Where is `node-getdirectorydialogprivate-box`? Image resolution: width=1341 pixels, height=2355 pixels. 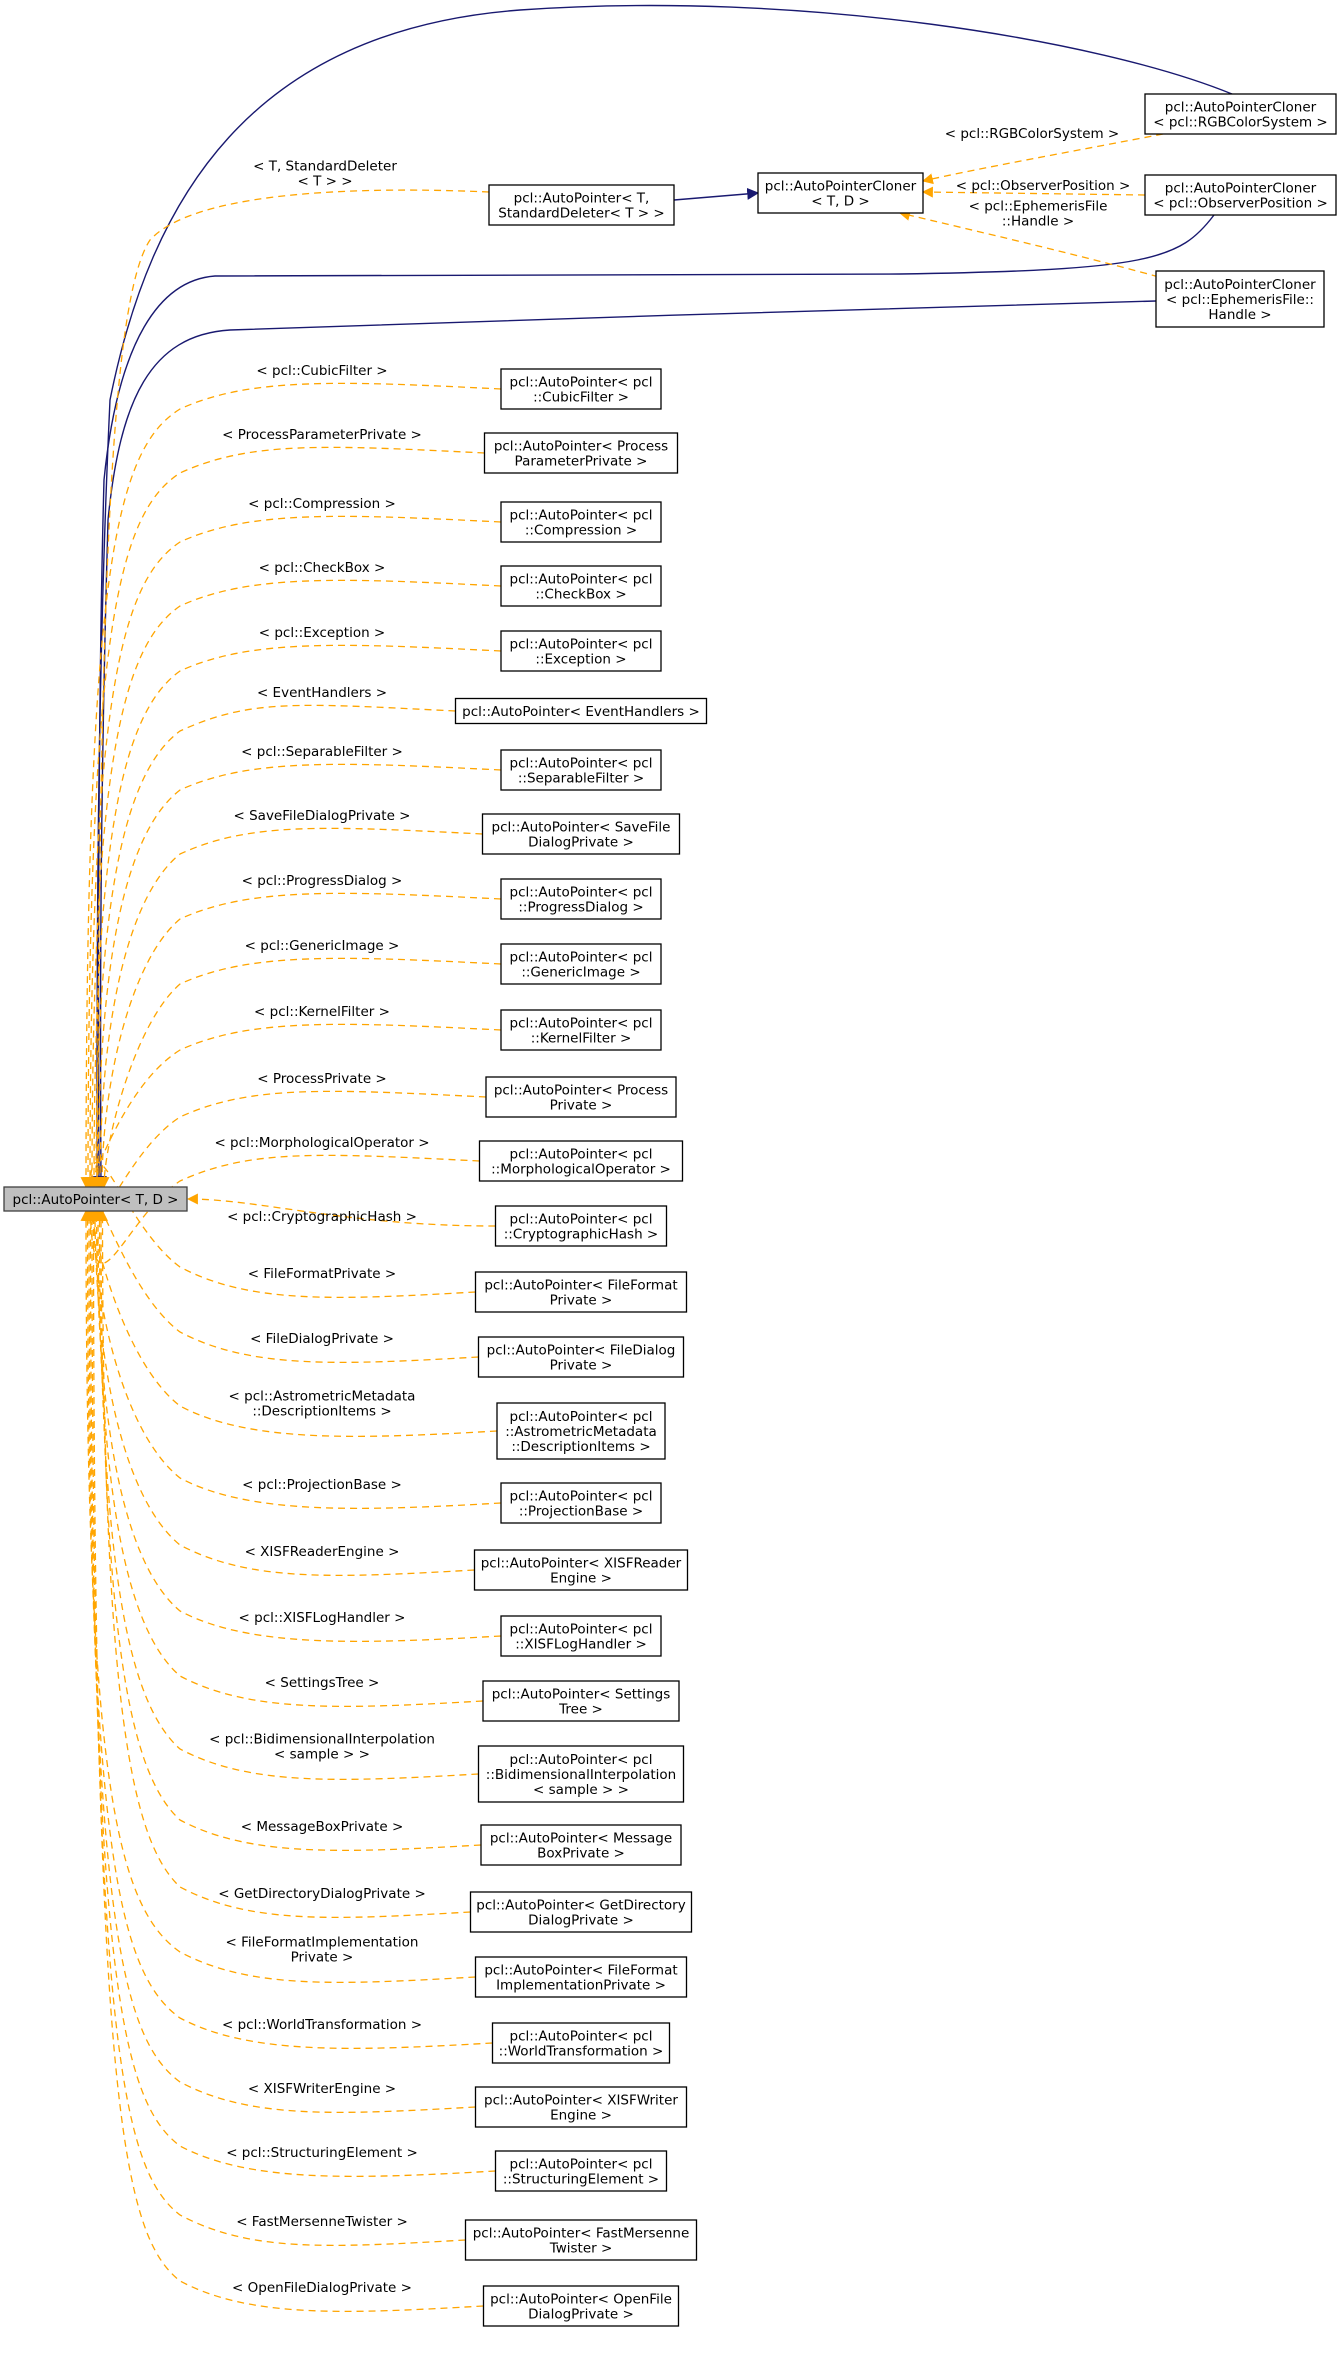
node-getdirectorydialogprivate-box is located at coordinates (581, 1912).